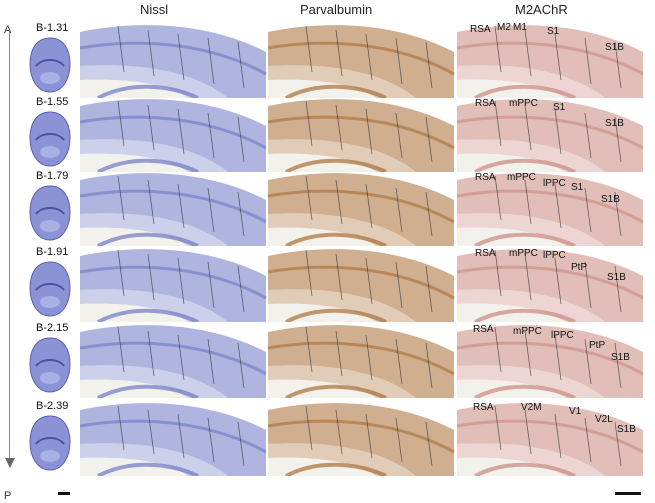 The image size is (655, 503). Describe the element at coordinates (531, 407) in the screenshot. I see `region-label: V2M` at that location.